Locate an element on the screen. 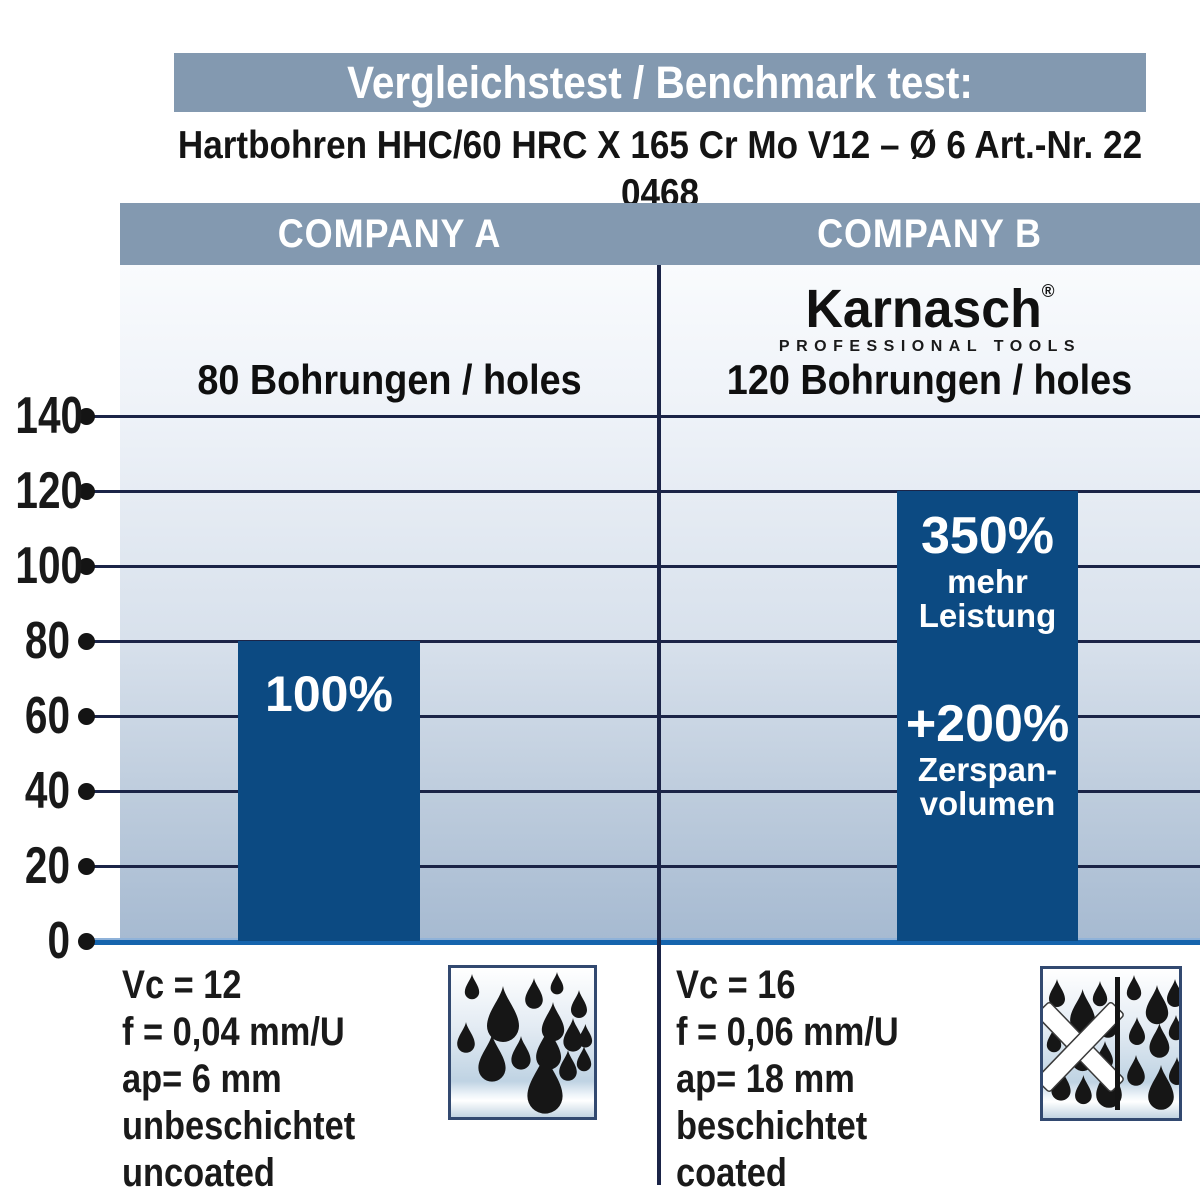 Image resolution: width=1200 pixels, height=1200 pixels. spec-line: f = 0,06 mm/U is located at coordinates (787, 1032).